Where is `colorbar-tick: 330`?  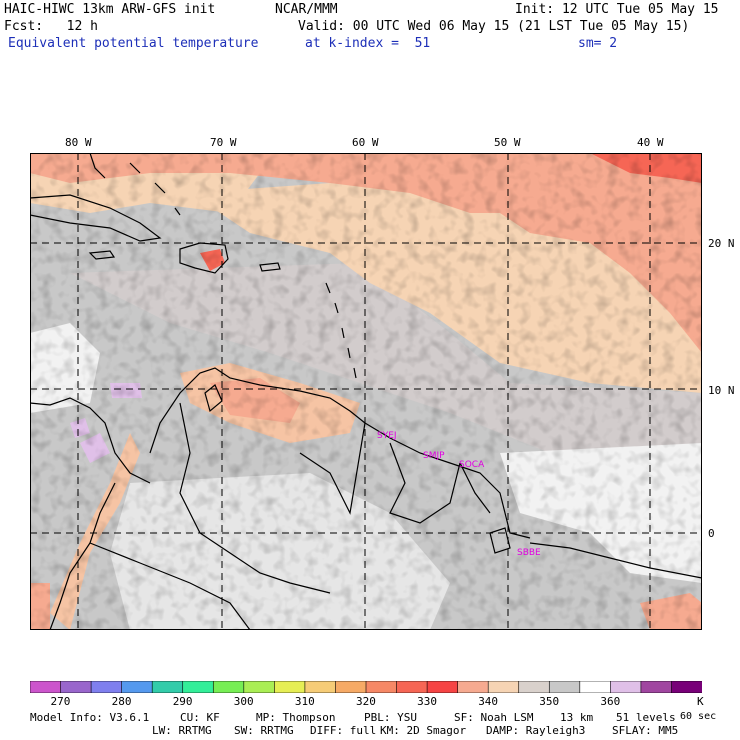
colorbar-tick: 330 is located at coordinates (427, 701).